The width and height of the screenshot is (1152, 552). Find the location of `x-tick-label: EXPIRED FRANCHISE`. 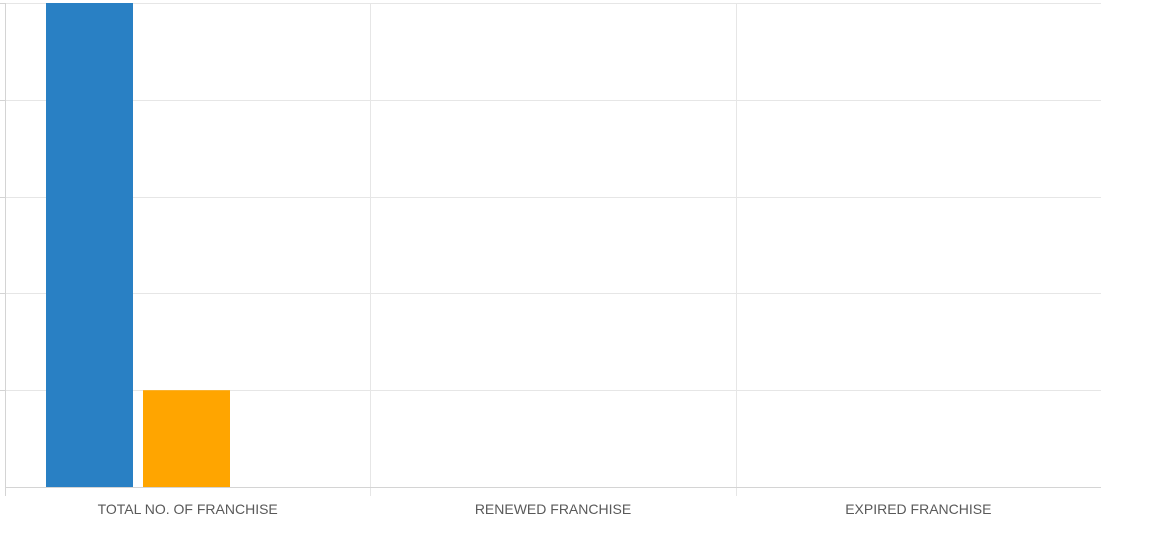

x-tick-label: EXPIRED FRANCHISE is located at coordinates (918, 509).